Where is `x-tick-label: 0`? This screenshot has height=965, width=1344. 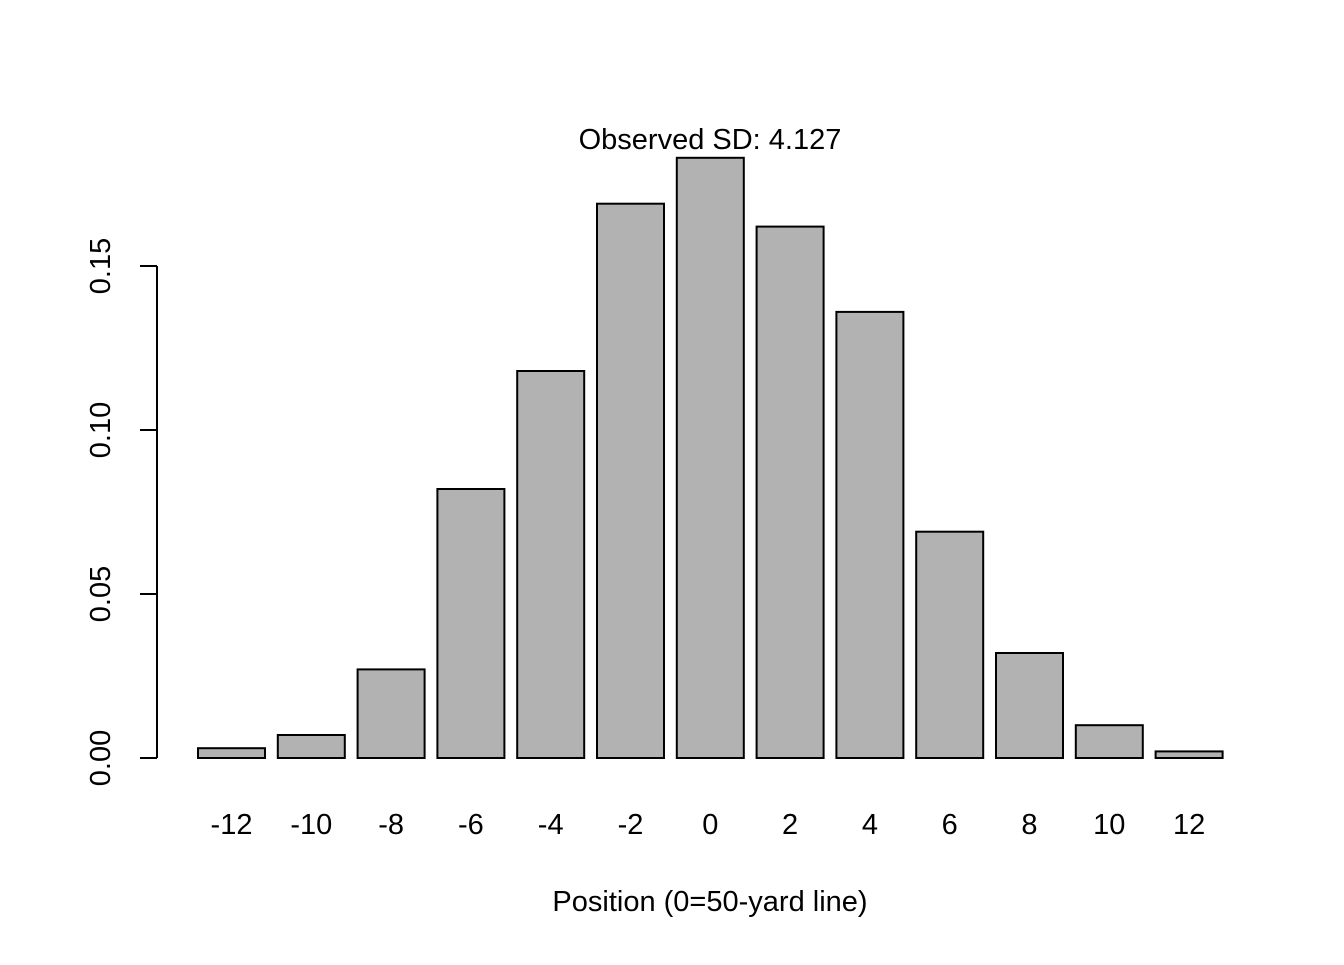 x-tick-label: 0 is located at coordinates (710, 825).